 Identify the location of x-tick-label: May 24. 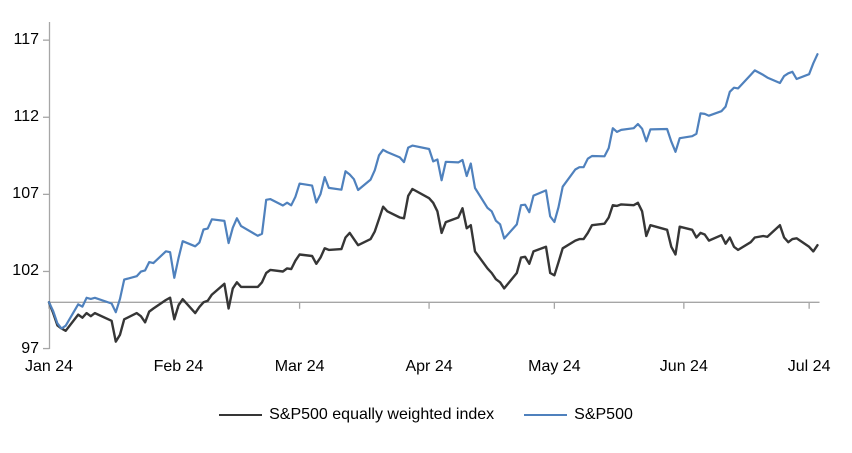
(554, 366).